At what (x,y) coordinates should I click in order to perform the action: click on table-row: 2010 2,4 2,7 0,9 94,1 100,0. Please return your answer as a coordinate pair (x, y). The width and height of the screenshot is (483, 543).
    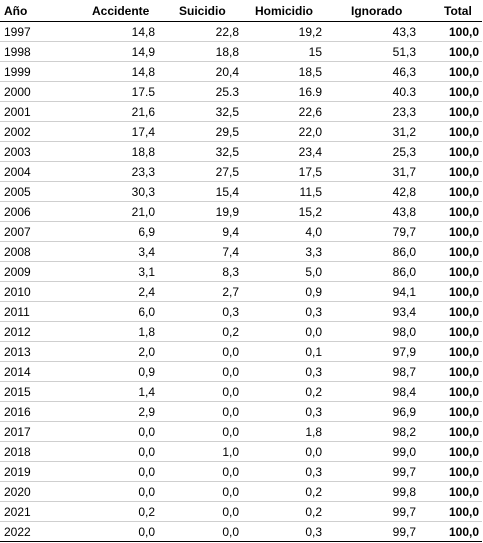
    Looking at the image, I should click on (241, 291).